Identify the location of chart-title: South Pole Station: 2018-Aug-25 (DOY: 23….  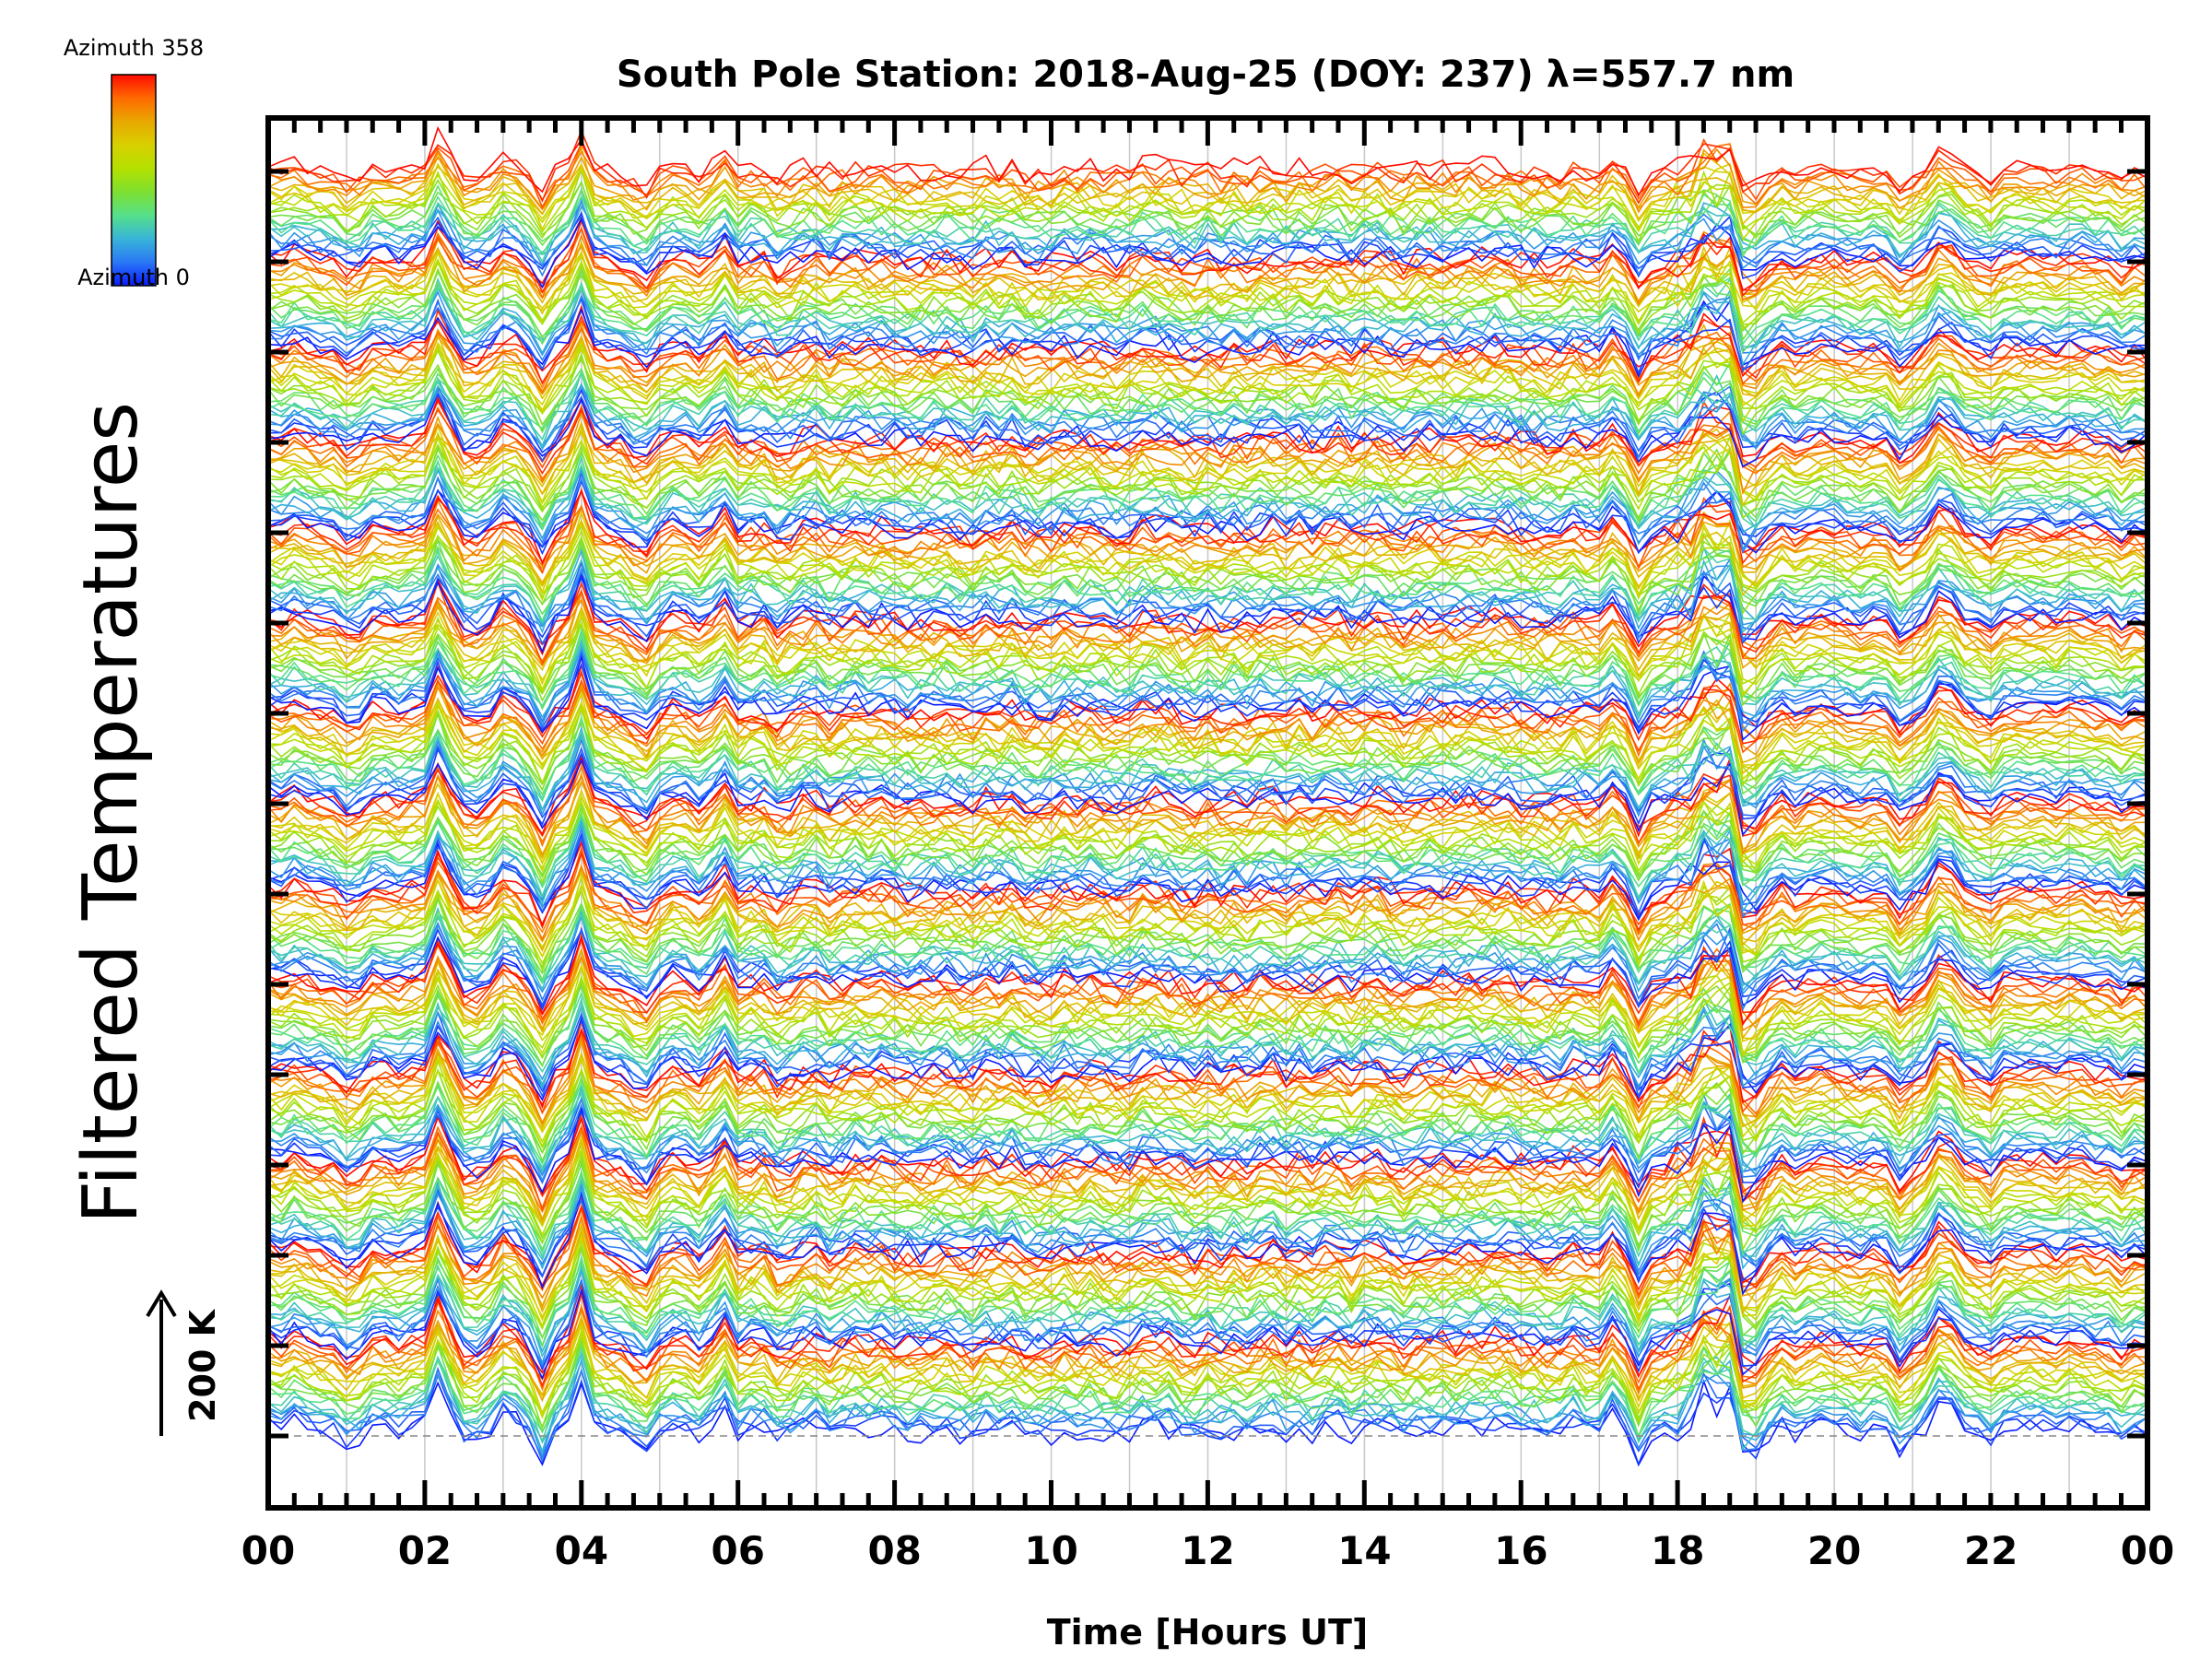
(1205, 74).